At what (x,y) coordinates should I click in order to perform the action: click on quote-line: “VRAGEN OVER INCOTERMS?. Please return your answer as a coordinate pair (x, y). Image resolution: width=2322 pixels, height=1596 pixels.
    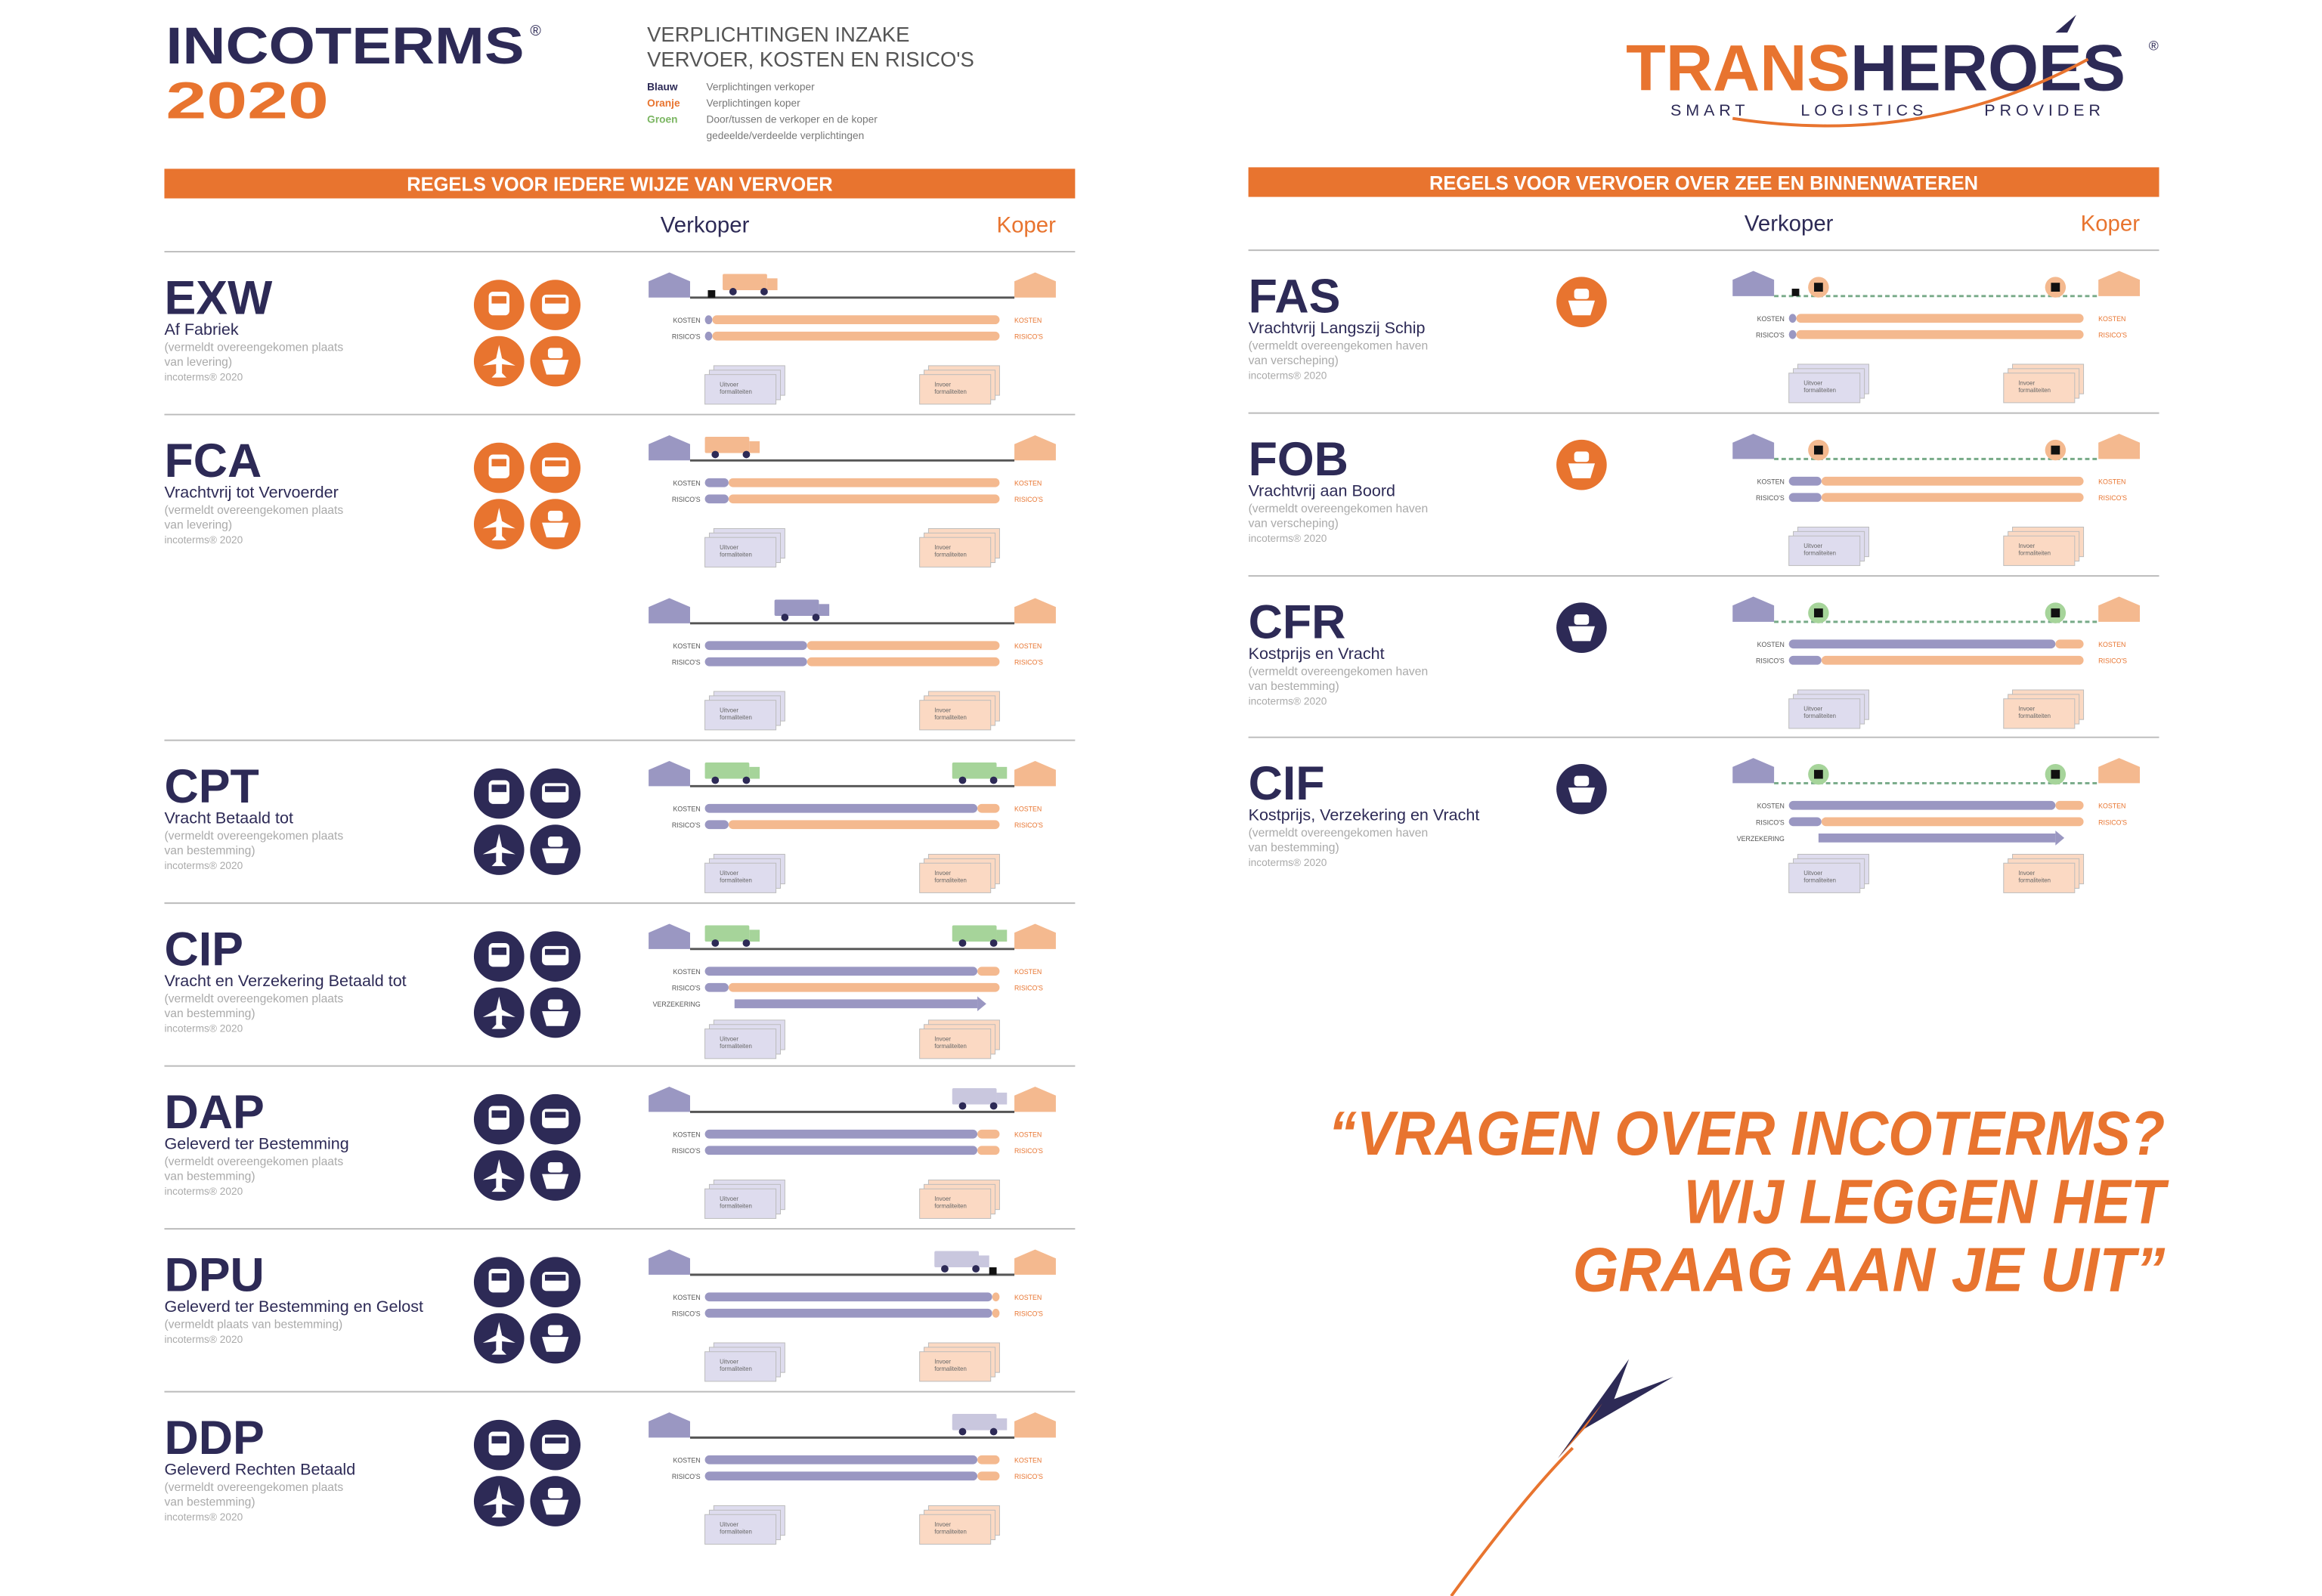
    Looking at the image, I should click on (1747, 1134).